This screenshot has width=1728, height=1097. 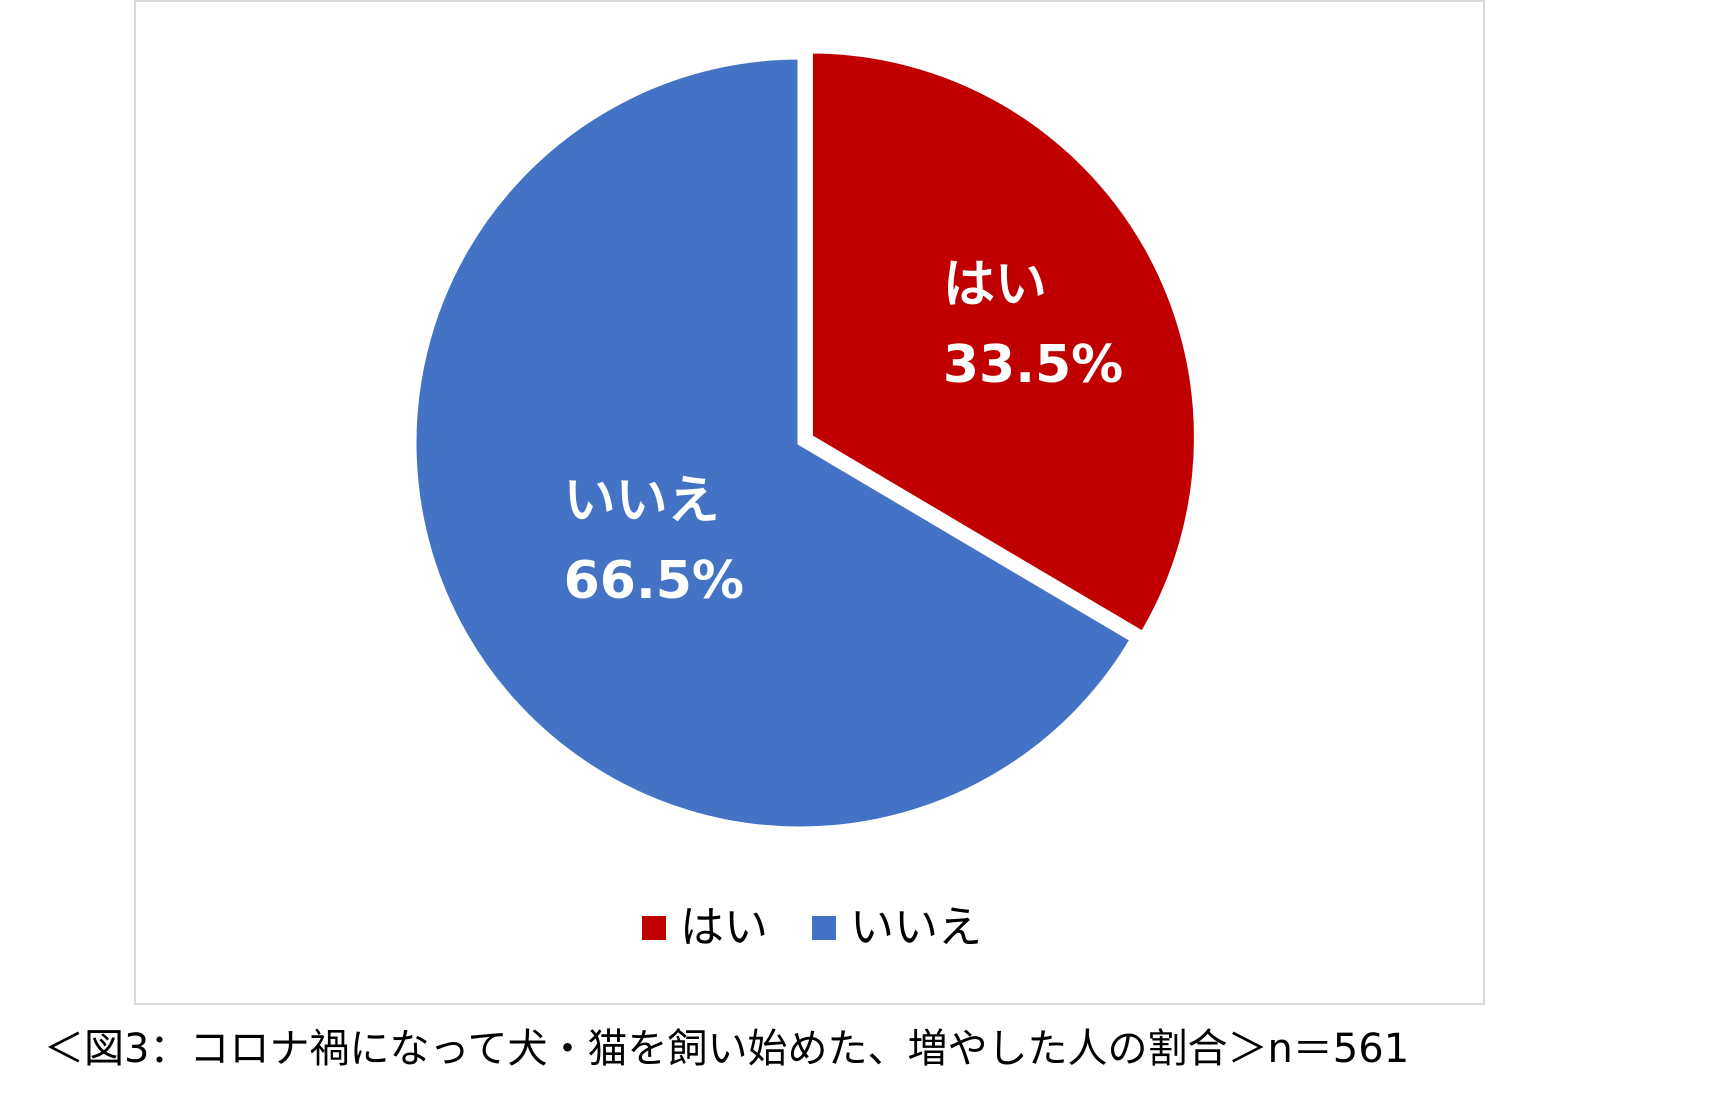 What do you see at coordinates (916, 927) in the screenshot?
I see `legend-label: いいえ` at bounding box center [916, 927].